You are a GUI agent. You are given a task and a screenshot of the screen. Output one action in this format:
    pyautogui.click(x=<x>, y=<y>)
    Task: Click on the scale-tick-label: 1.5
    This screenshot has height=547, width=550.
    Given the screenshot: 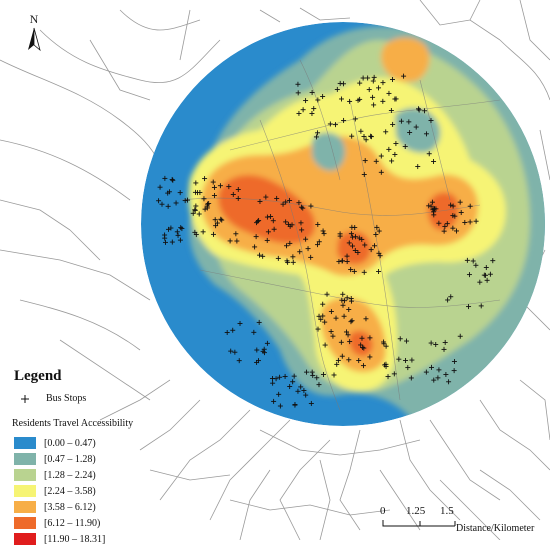 What is the action you would take?
    pyautogui.click(x=447, y=511)
    